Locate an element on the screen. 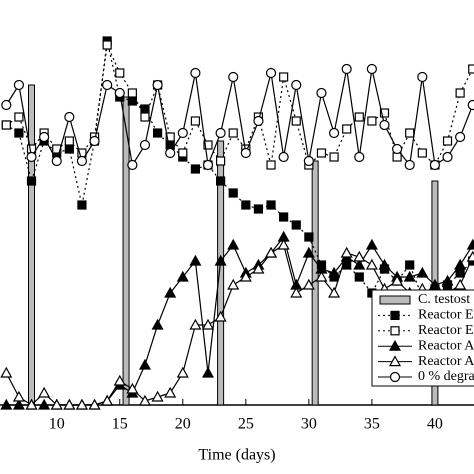 The image size is (474, 474). x-tick-label: 15 is located at coordinates (120, 424).